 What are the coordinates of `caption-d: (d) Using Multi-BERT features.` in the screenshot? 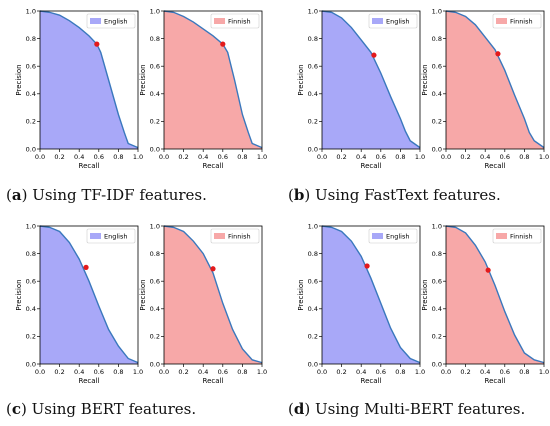 It's located at (407, 409).